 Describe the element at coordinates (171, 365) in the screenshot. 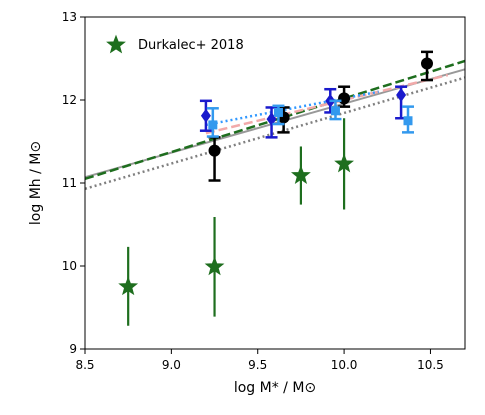

I see `x-tick-label: 9.0` at that location.